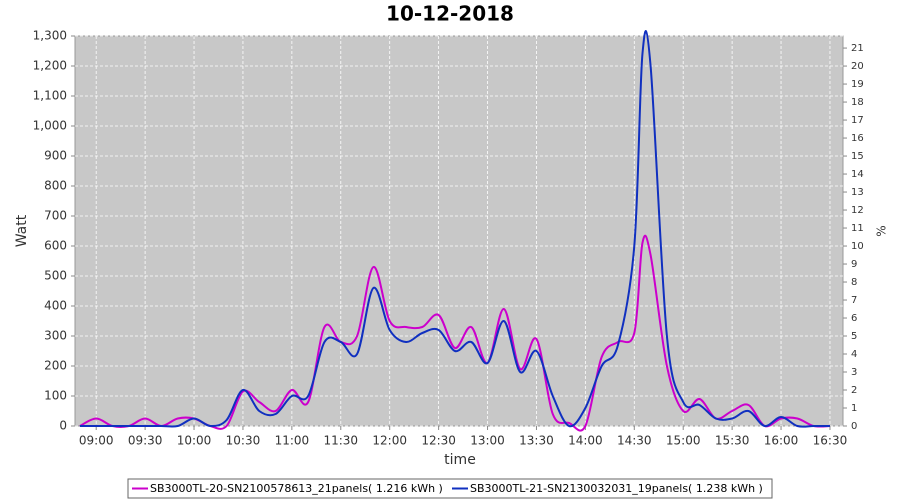 The width and height of the screenshot is (900, 500). I want to click on y2-tick-label: 10, so click(857, 246).